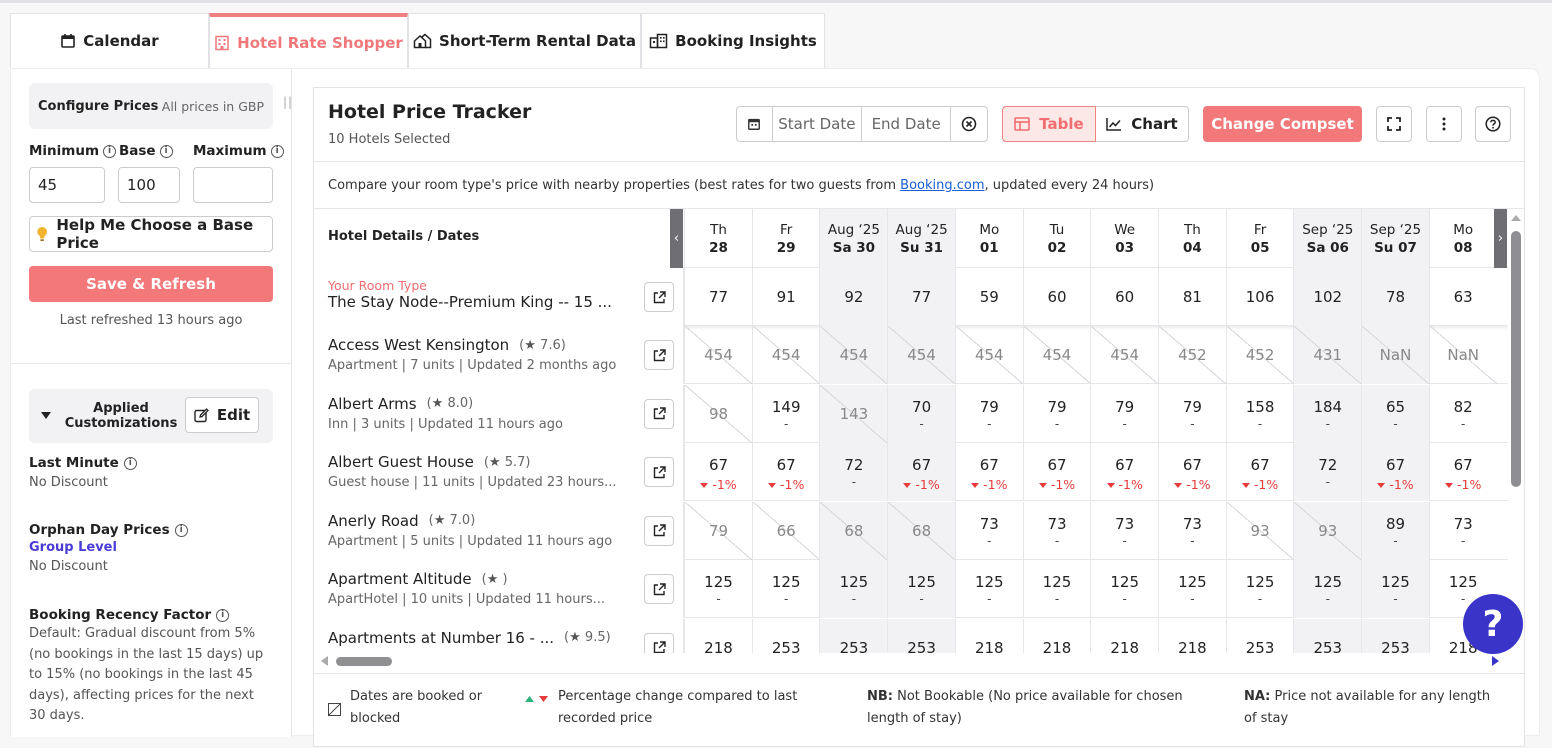 This screenshot has width=1552, height=748. I want to click on hotel-name: Access West Kensington, so click(419, 345).